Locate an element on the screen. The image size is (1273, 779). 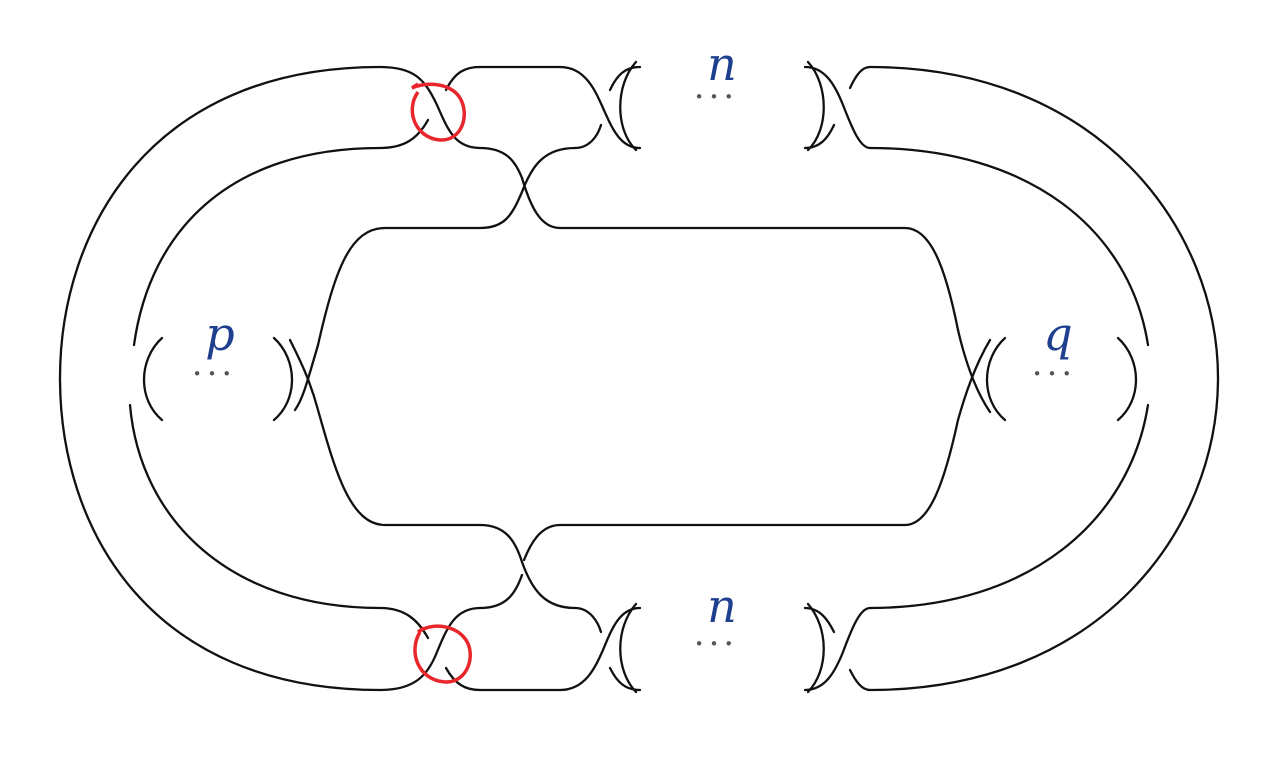
mid-bottom-crossing-over is located at coordinates (527, 566).